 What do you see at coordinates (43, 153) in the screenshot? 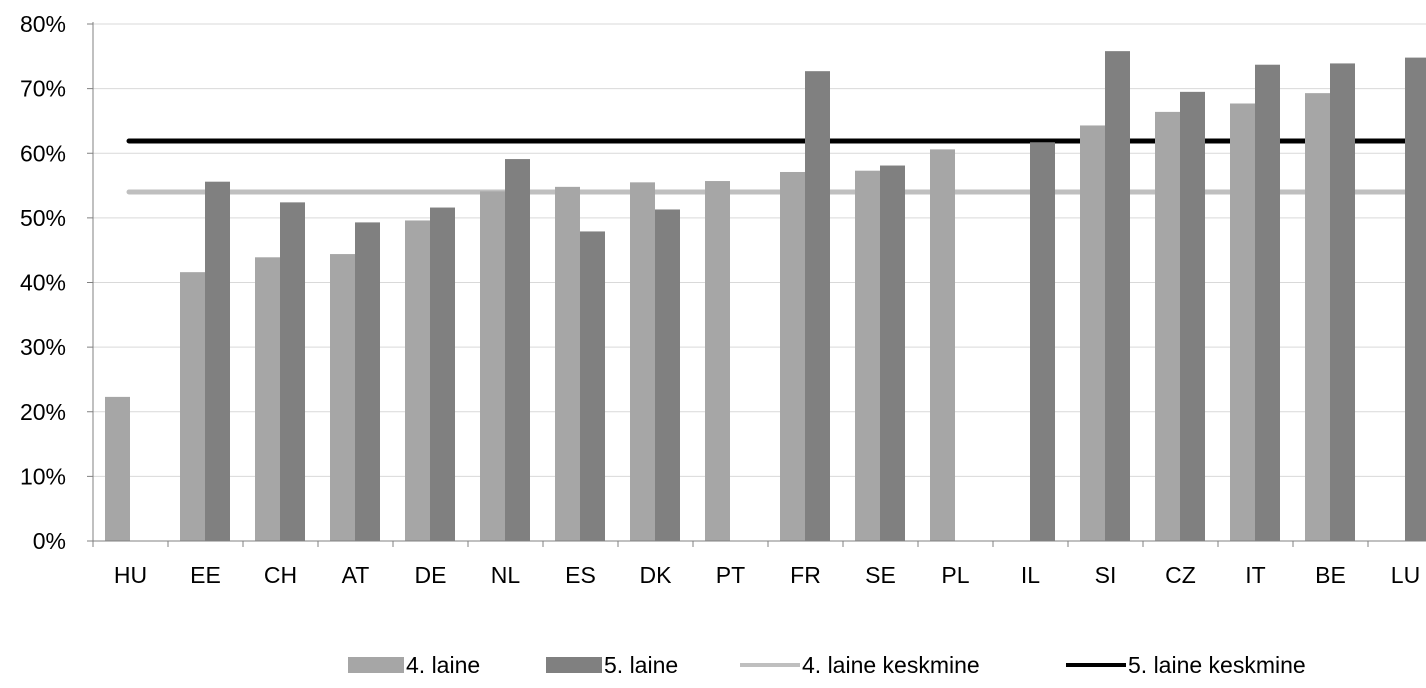
I see `y-tick-label: 60%` at bounding box center [43, 153].